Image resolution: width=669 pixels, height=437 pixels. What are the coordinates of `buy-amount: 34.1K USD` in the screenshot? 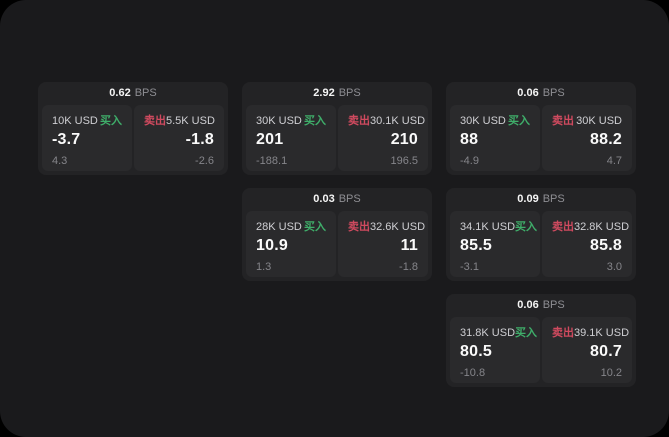 It's located at (488, 227).